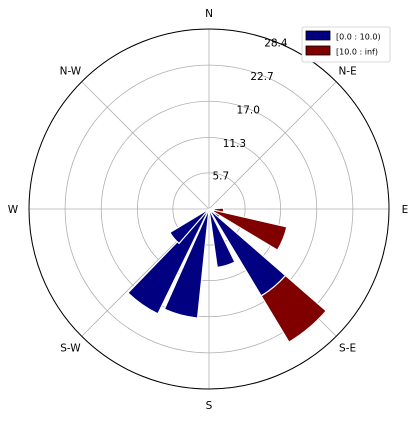 The width and height of the screenshot is (416, 422). Describe the element at coordinates (318, 50) in the screenshot. I see `legend-swatch-high` at that location.